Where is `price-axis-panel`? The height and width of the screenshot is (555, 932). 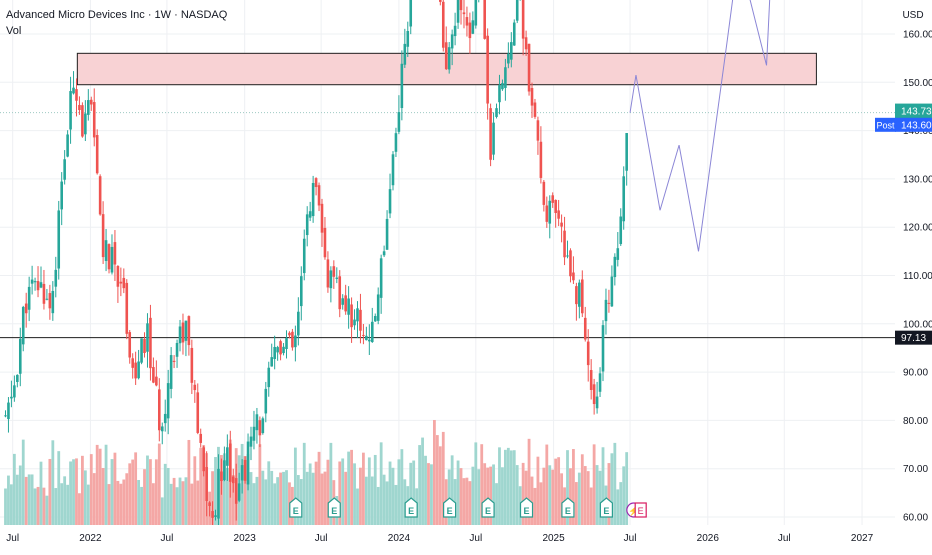
price-axis-panel is located at coordinates (913, 262).